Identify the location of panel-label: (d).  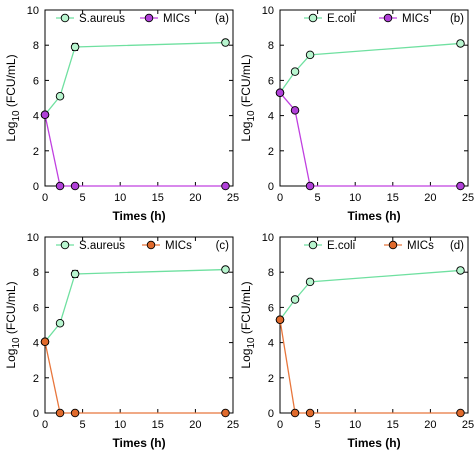
(457, 246).